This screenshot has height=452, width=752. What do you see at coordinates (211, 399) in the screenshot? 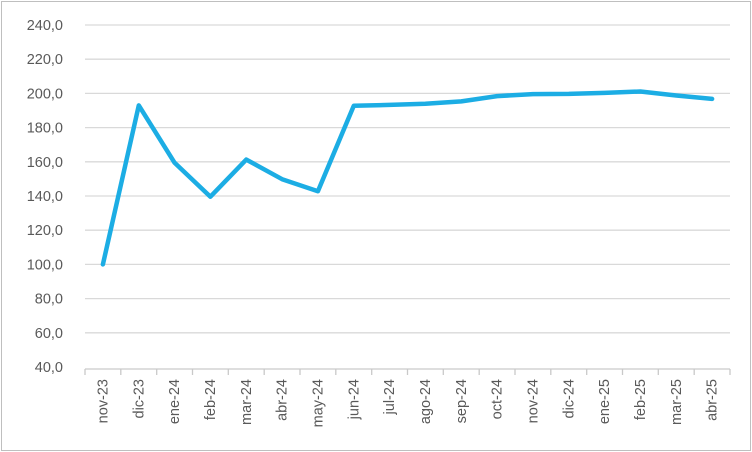
I see `x-tick-label: feb-24` at bounding box center [211, 399].